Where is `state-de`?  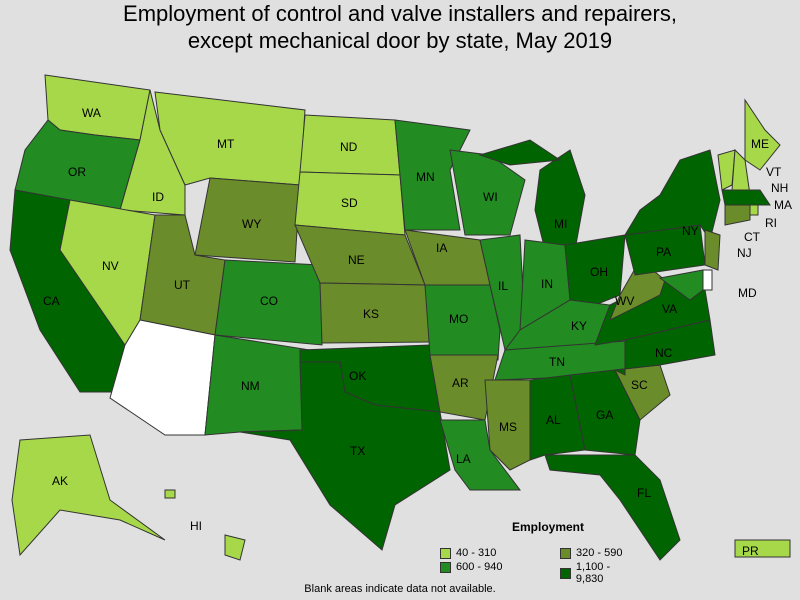 state-de is located at coordinates (707, 280).